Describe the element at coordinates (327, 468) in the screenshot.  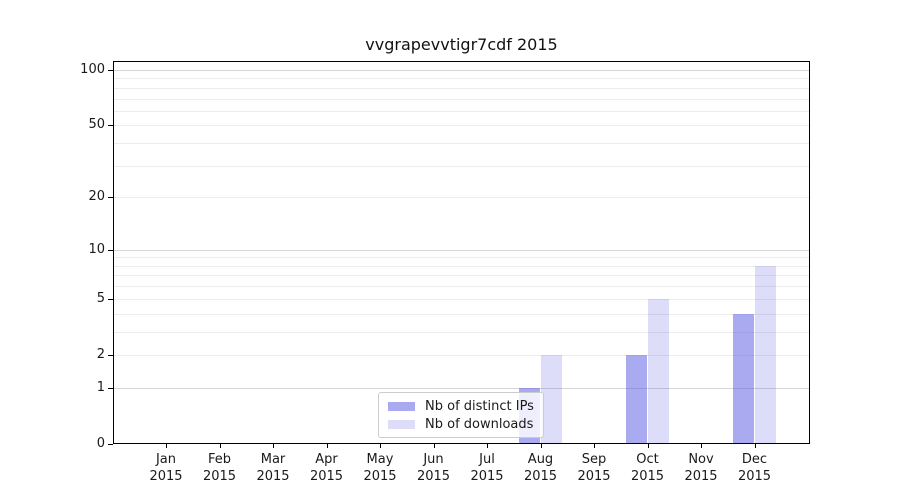
I see `x-tick-label: Apr 2015` at that location.